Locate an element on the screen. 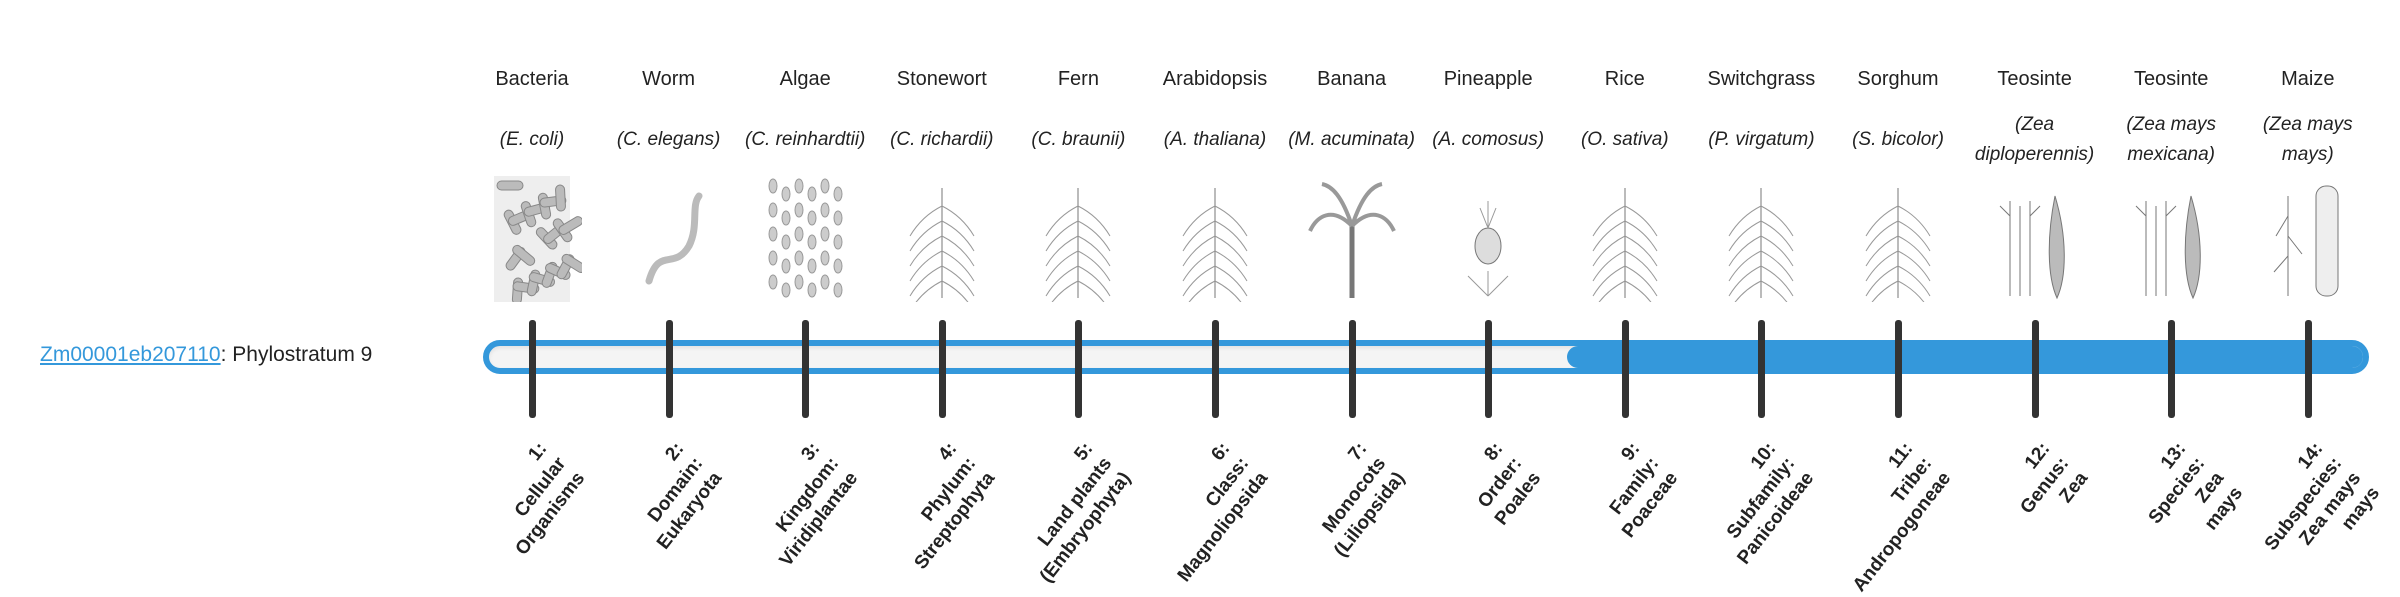 This screenshot has width=2400, height=597. organism-scientific-name: (C. richardii) is located at coordinates (942, 139).